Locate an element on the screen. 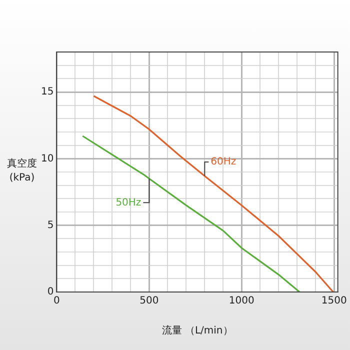  y-tick-label: 0 is located at coordinates (50, 292).